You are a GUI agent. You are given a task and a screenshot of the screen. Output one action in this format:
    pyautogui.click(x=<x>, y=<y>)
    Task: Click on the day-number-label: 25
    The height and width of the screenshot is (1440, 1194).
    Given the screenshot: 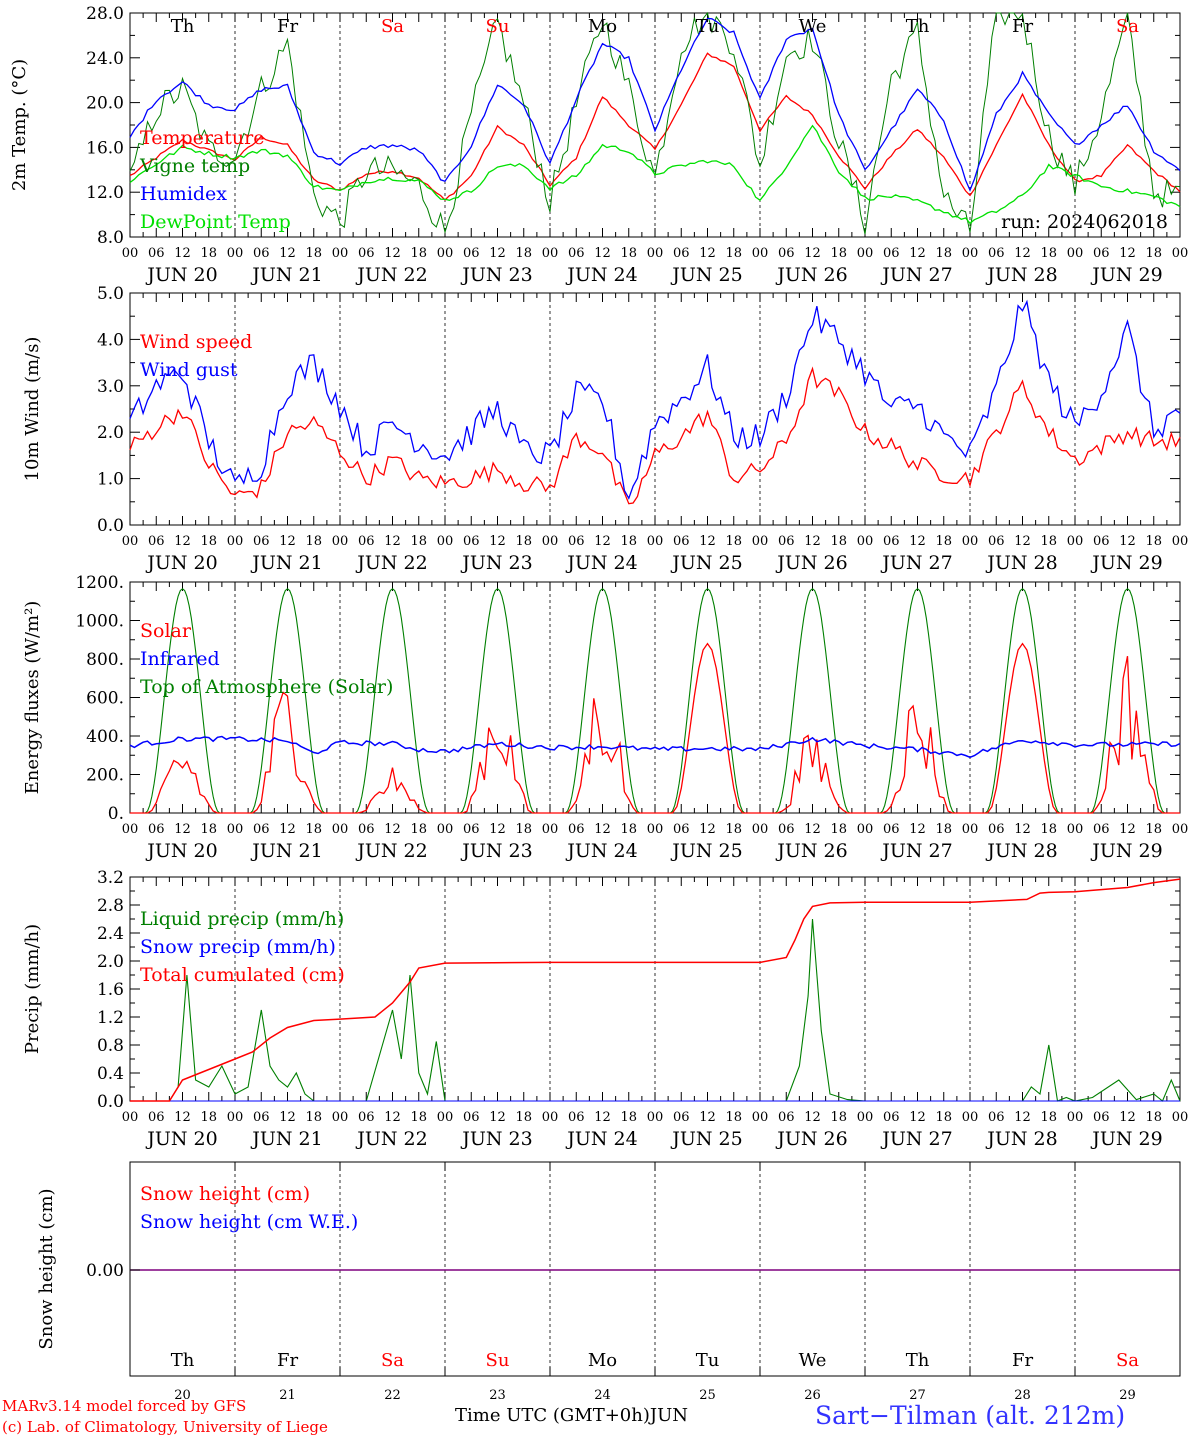 What is the action you would take?
    pyautogui.click(x=707, y=1395)
    